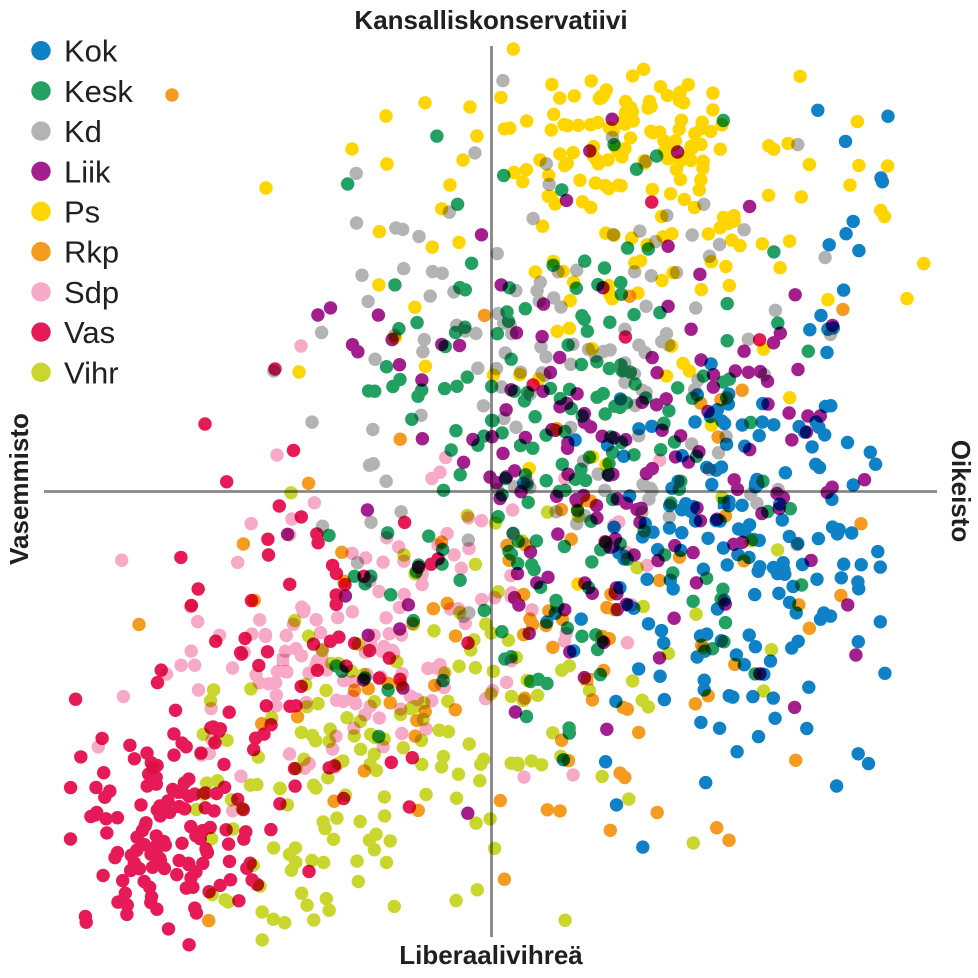 This screenshot has width=978, height=978. What do you see at coordinates (82, 212) in the screenshot?
I see `svg-text: Ps` at bounding box center [82, 212].